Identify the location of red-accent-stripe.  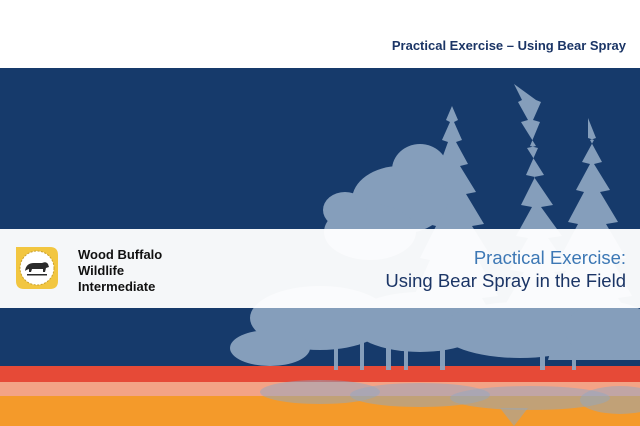
(320, 374).